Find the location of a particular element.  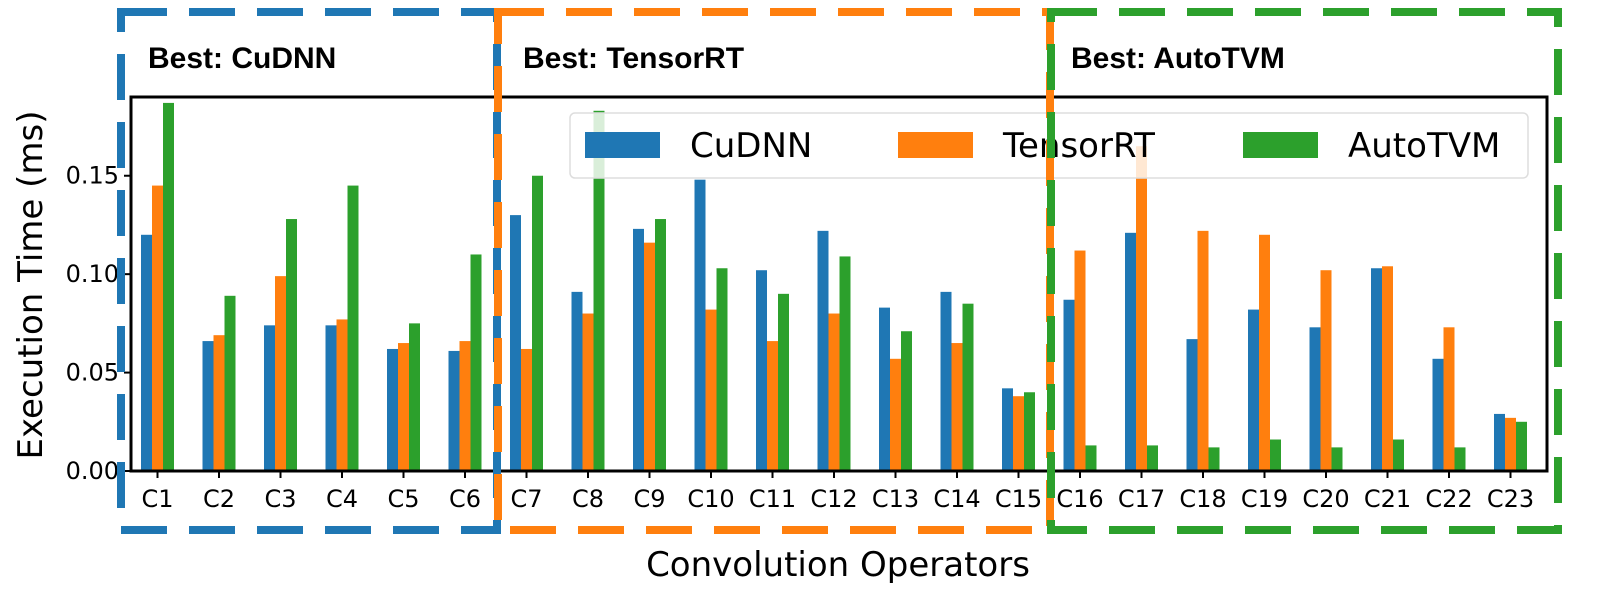

bar-cudnn-c9 is located at coordinates (638, 349).